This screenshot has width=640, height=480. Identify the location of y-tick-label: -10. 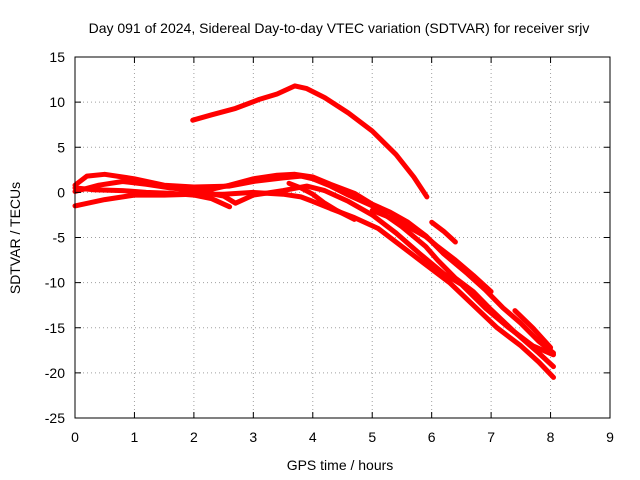
(55, 283).